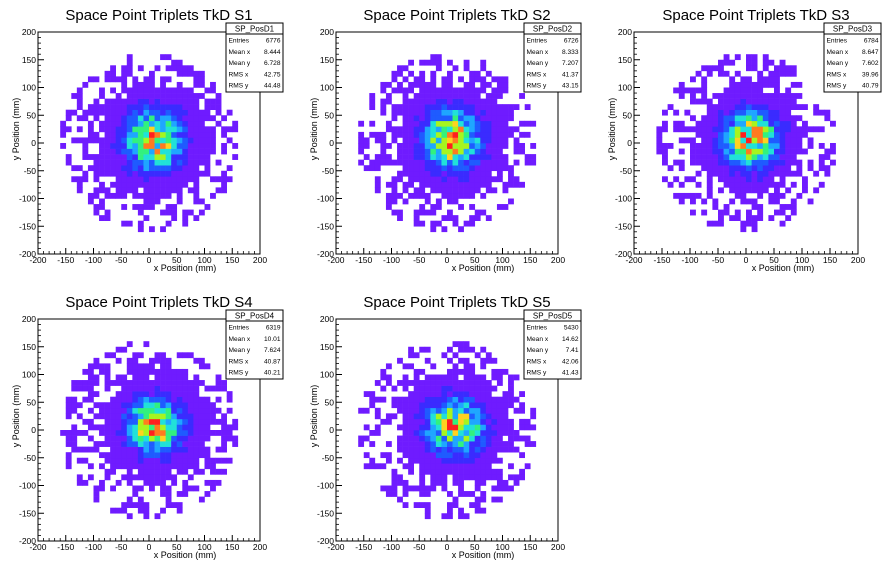  Describe the element at coordinates (419, 260) in the screenshot. I see `x-tick-label: -50` at that location.